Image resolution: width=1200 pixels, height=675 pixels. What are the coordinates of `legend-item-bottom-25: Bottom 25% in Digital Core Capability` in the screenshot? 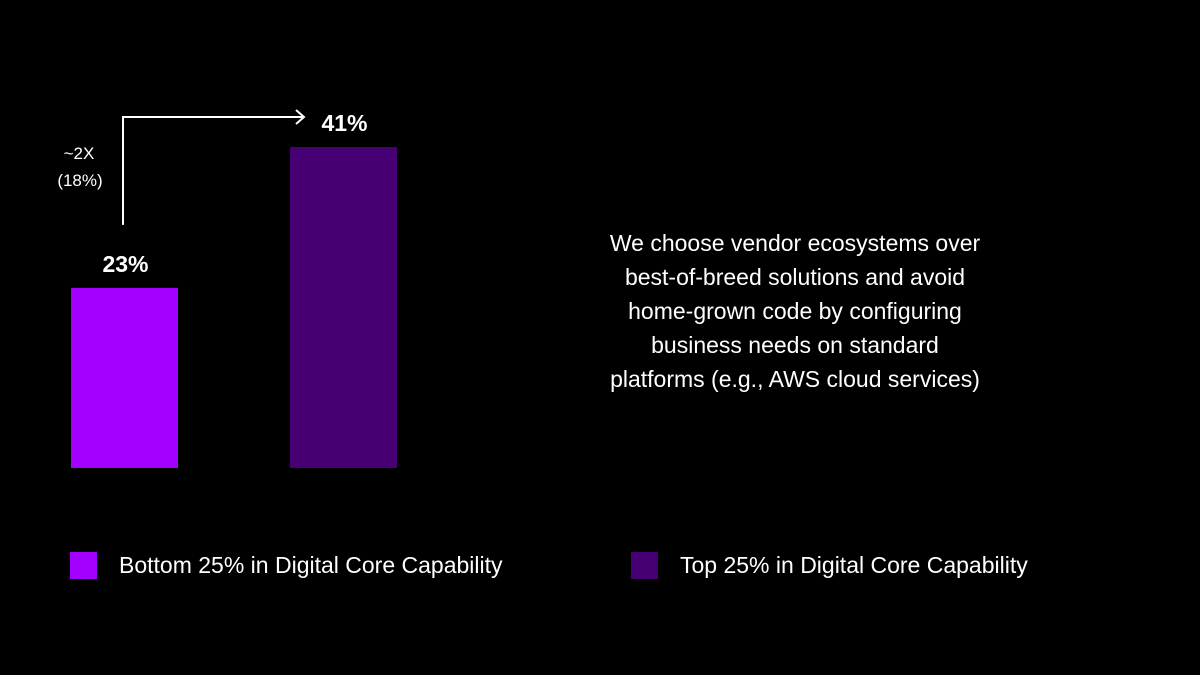 It's located at (286, 565).